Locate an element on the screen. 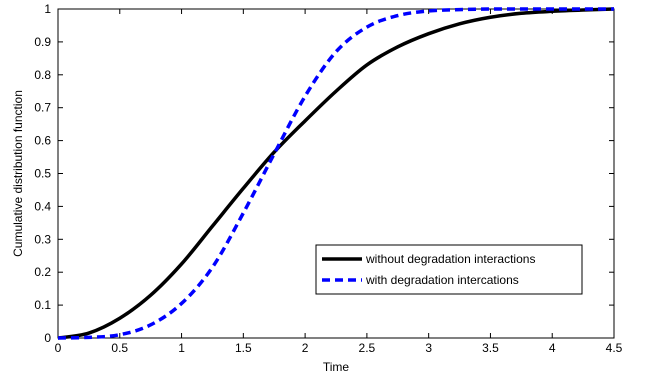 This screenshot has height=378, width=649. y-tick-label: 0 is located at coordinates (47, 338).